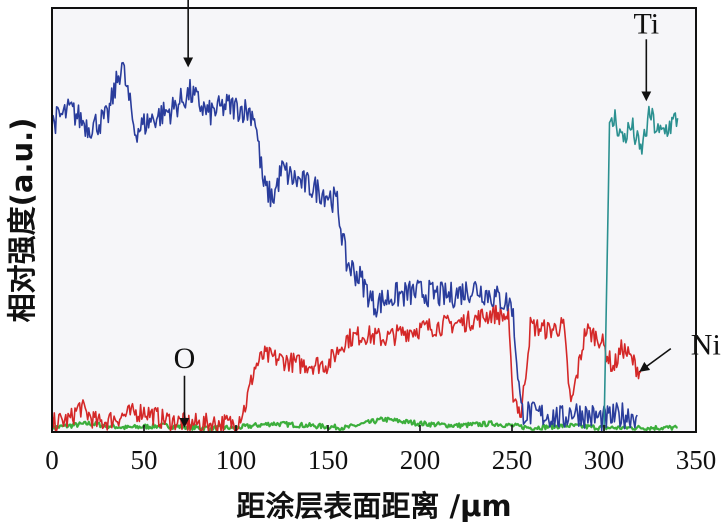 This screenshot has height=530, width=725. Describe the element at coordinates (236, 460) in the screenshot. I see `x-tick-label: 100` at that location.